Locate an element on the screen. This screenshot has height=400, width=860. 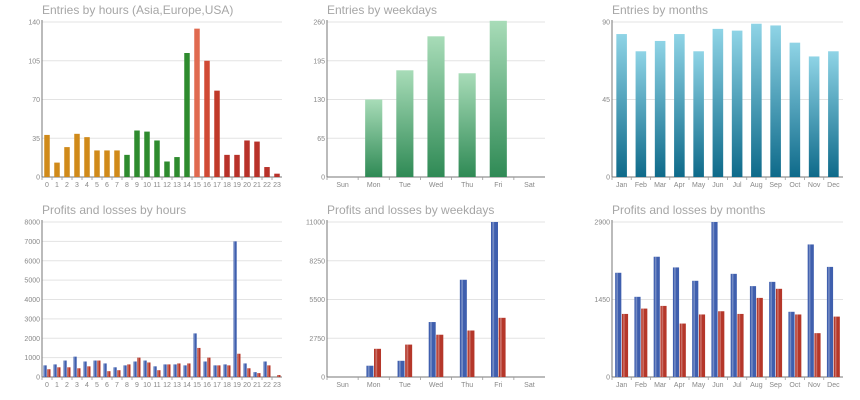
x-tick-label: Jan is located at coordinates (621, 185).